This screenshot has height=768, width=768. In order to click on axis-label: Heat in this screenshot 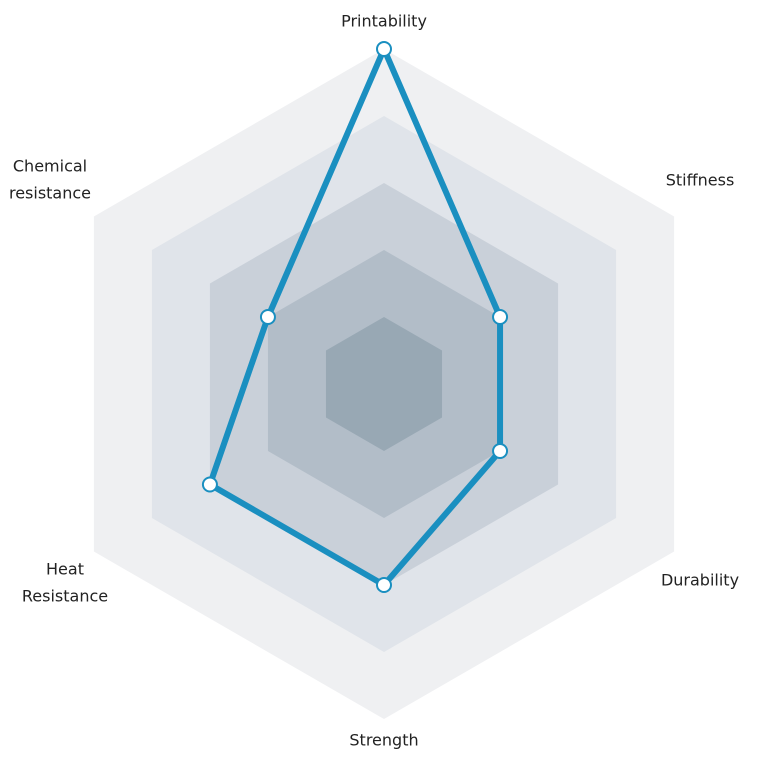, I will do `click(65, 569)`.